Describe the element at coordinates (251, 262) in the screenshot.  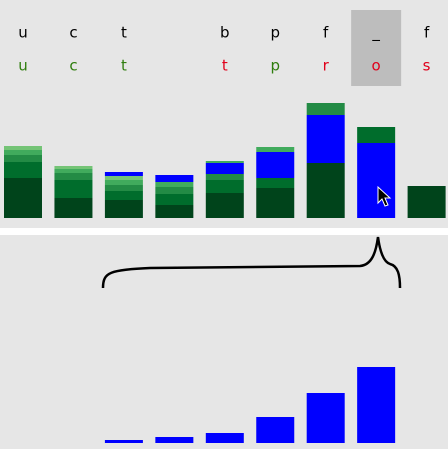
I see `brace` at that location.